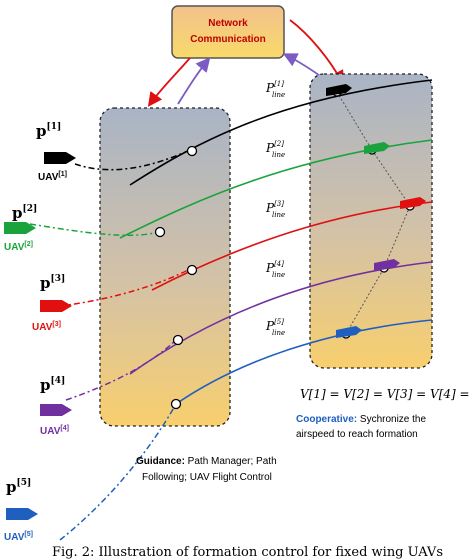 The image size is (474, 560). What do you see at coordinates (387, 394) in the screenshot?
I see `airspeed-equation: V[1] = V[2] = V[3] = V[4] = V[5]` at bounding box center [387, 394].